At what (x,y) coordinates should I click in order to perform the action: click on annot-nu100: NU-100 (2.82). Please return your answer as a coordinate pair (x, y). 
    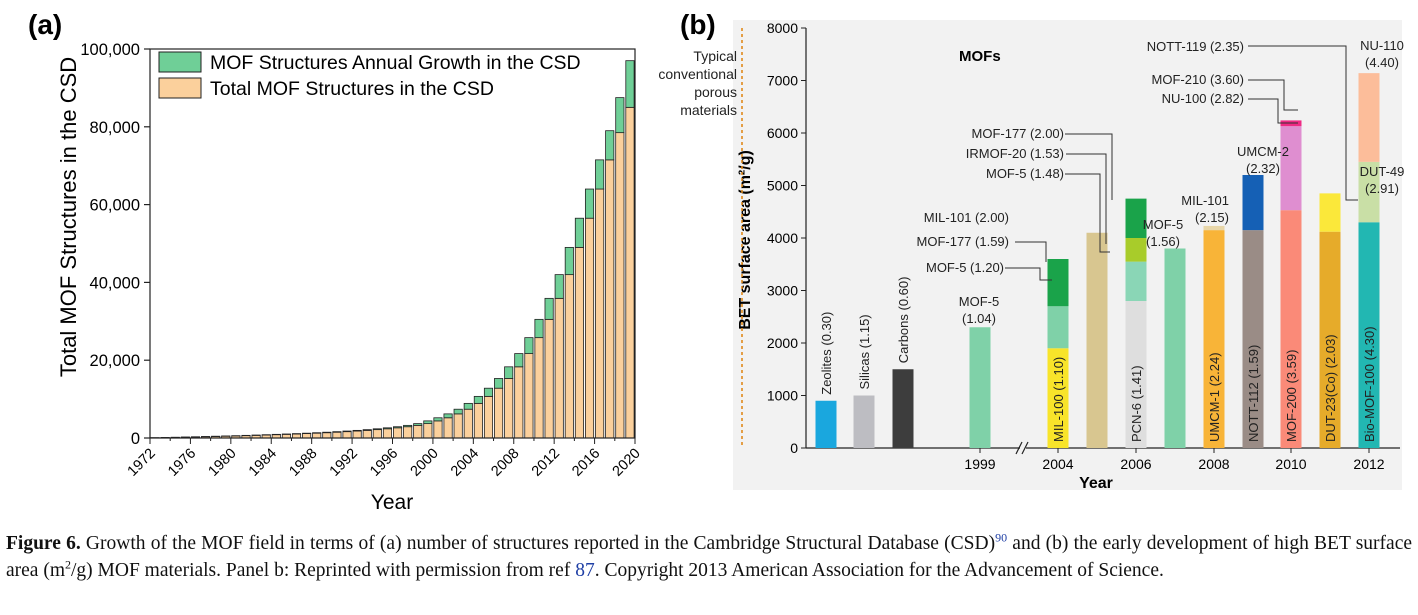
    Looking at the image, I should click on (1203, 98).